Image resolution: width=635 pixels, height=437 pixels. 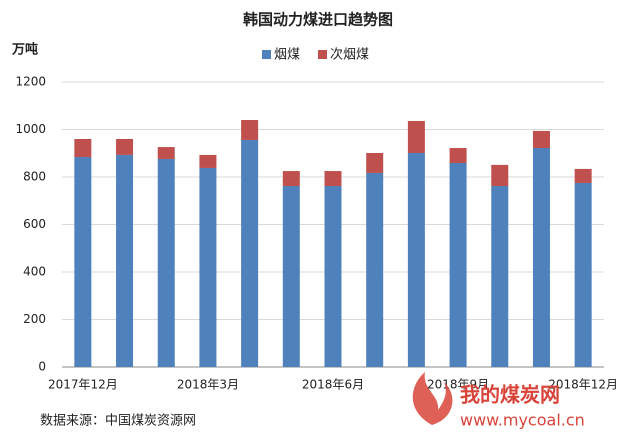 What do you see at coordinates (30, 82) in the screenshot?
I see `y-tick-label: 1200` at bounding box center [30, 82].